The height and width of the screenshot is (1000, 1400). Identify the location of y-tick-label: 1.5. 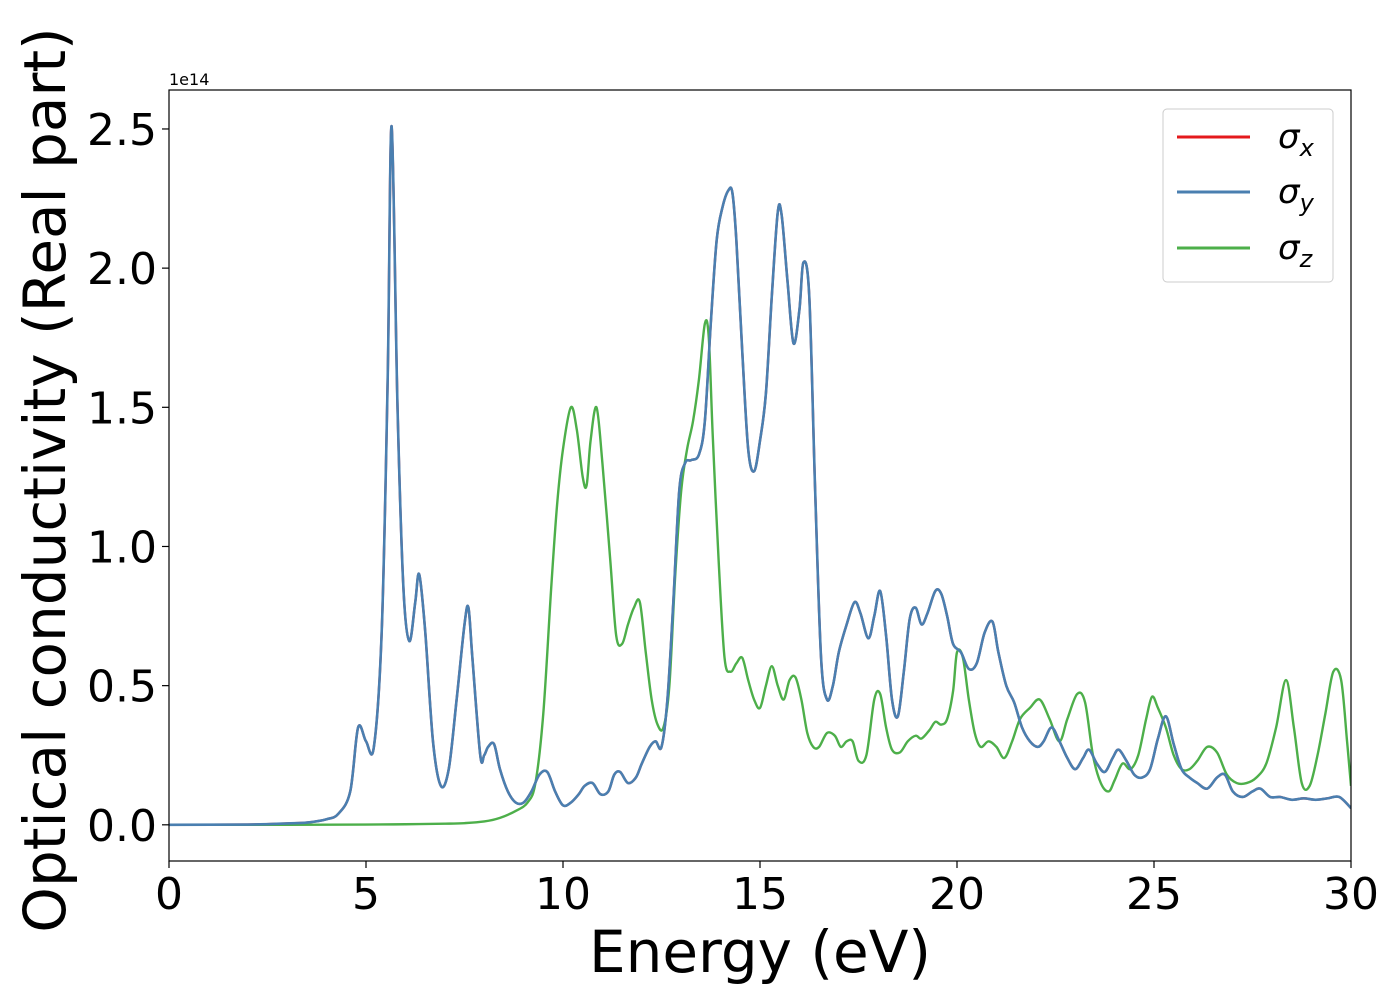
(122, 408).